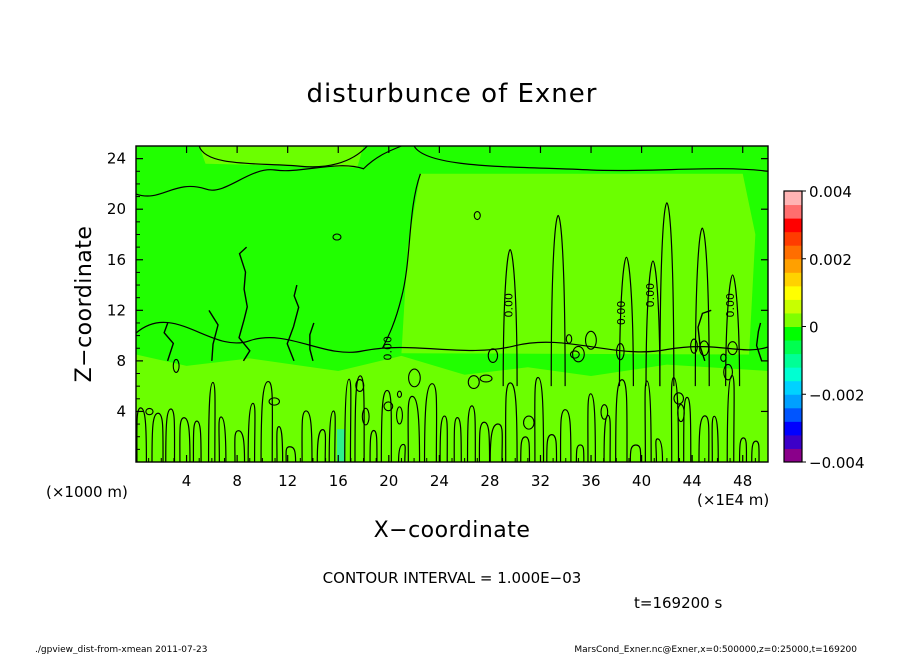 This screenshot has height=654, width=904. Describe the element at coordinates (338, 481) in the screenshot. I see `x-tick-label: 16` at that location.